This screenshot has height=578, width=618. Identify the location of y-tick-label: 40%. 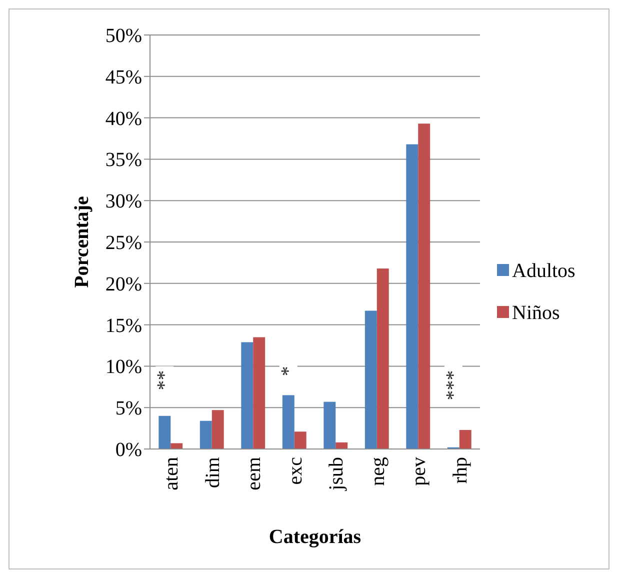
(123, 119).